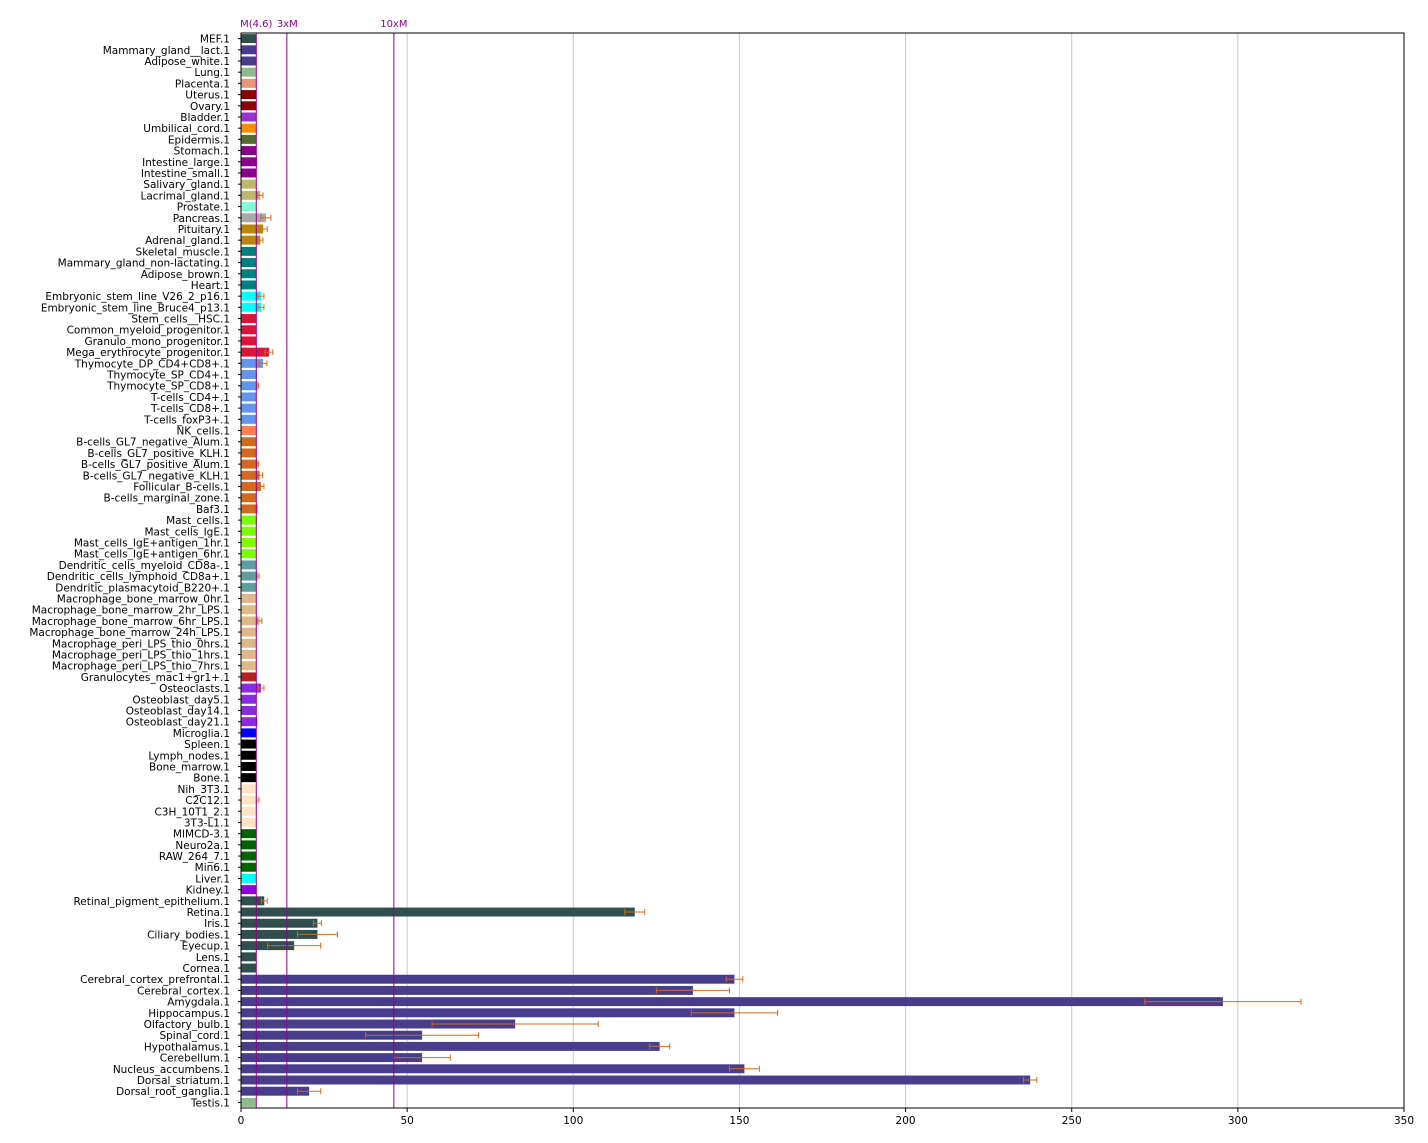 The width and height of the screenshot is (1428, 1143). Describe the element at coordinates (155, 465) in the screenshot. I see `category-label: B-cells_GL7_positive_Alum.1` at that location.